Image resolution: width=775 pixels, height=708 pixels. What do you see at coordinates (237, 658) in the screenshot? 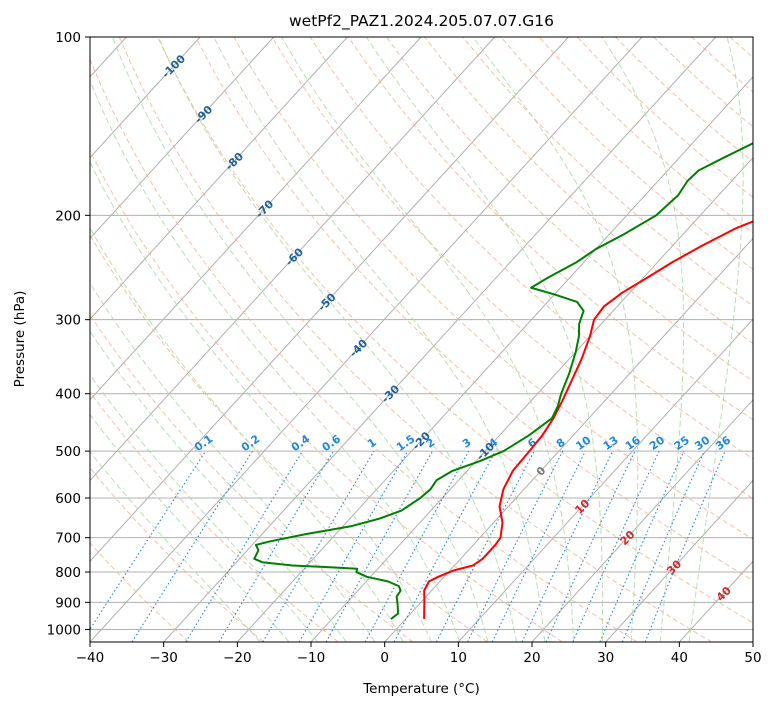
I see `x-tick-label: −20` at bounding box center [237, 658].